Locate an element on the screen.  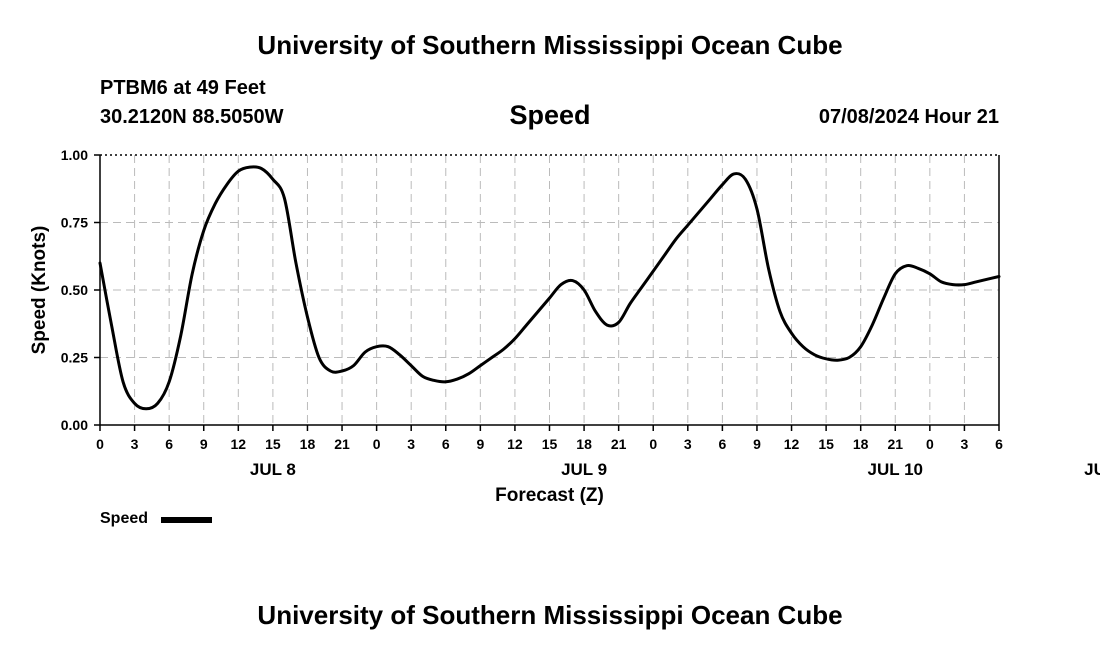
legend-swatch is located at coordinates (186, 520).